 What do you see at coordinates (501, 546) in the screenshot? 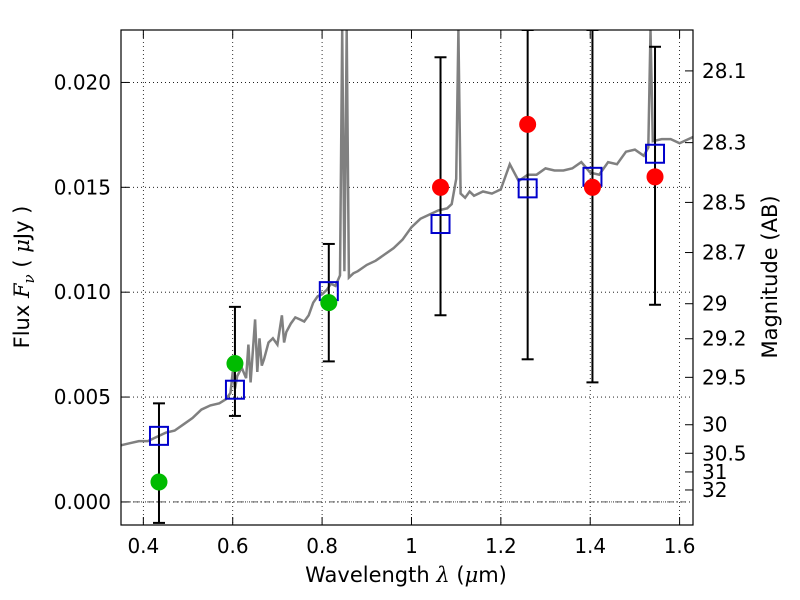
I see `x-tick-label: 1.2` at bounding box center [501, 546].